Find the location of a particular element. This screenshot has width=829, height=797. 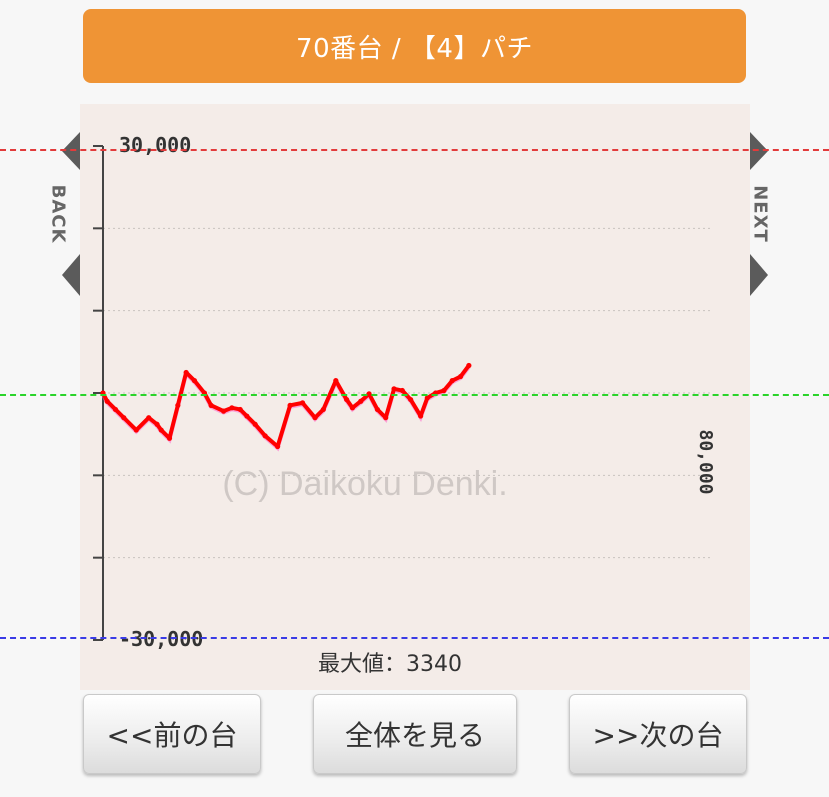

y-tick-label-min: -30,000 is located at coordinates (161, 639).